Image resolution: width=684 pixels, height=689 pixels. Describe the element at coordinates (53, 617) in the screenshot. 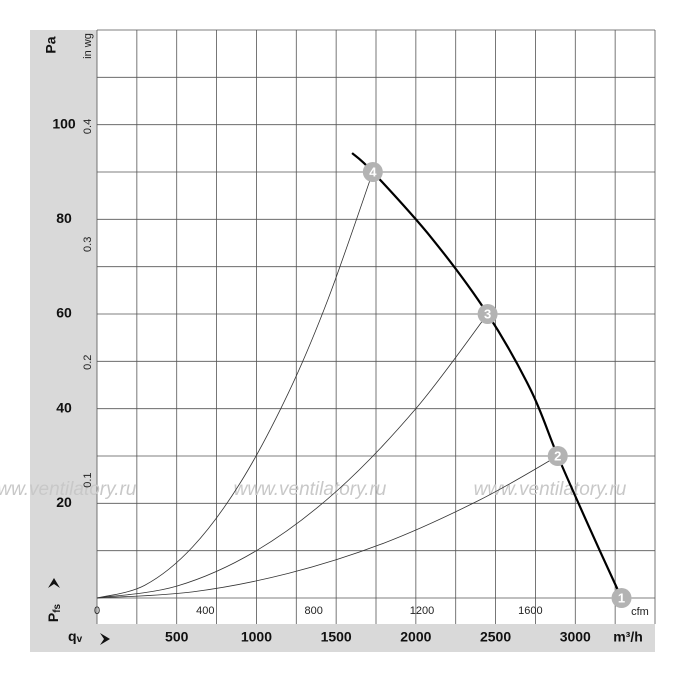

I see `y-symbol-main: P` at that location.